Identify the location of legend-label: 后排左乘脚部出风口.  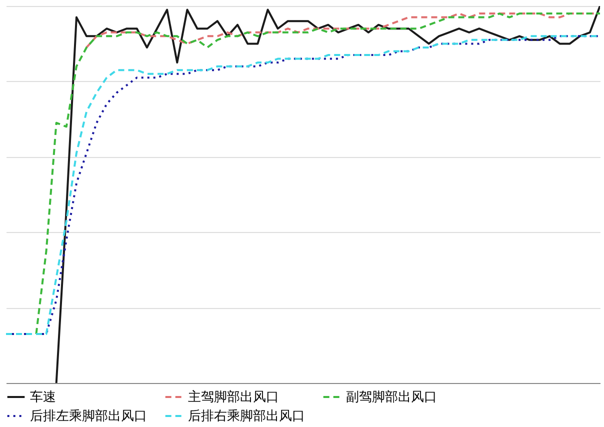
(88, 416).